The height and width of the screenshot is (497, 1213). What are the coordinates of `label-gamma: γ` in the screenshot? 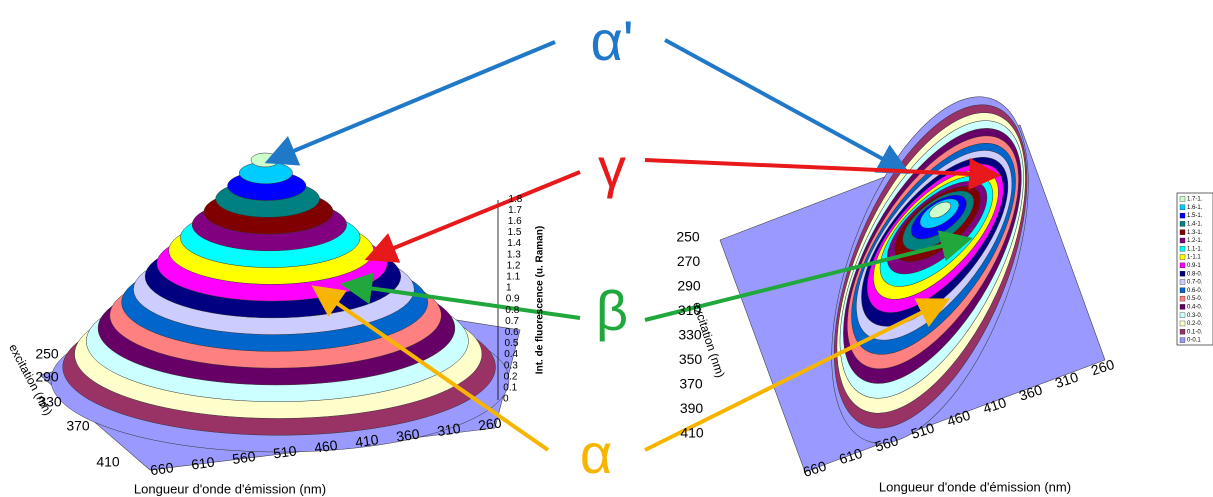 It's located at (612, 167).